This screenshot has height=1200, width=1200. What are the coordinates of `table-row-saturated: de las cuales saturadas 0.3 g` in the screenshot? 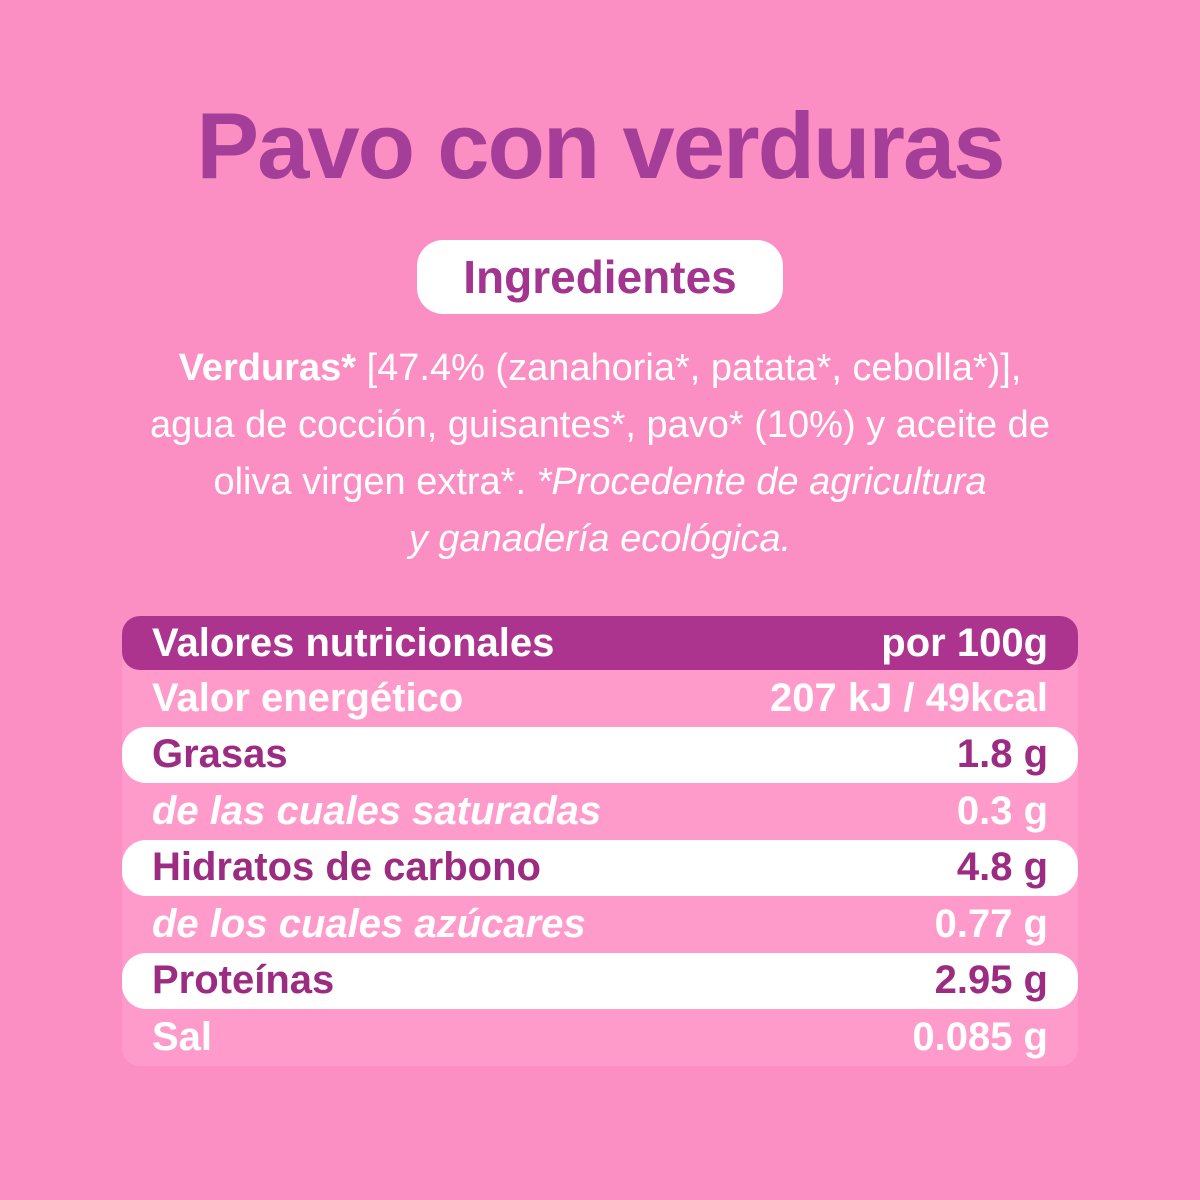 It's located at (600, 811).